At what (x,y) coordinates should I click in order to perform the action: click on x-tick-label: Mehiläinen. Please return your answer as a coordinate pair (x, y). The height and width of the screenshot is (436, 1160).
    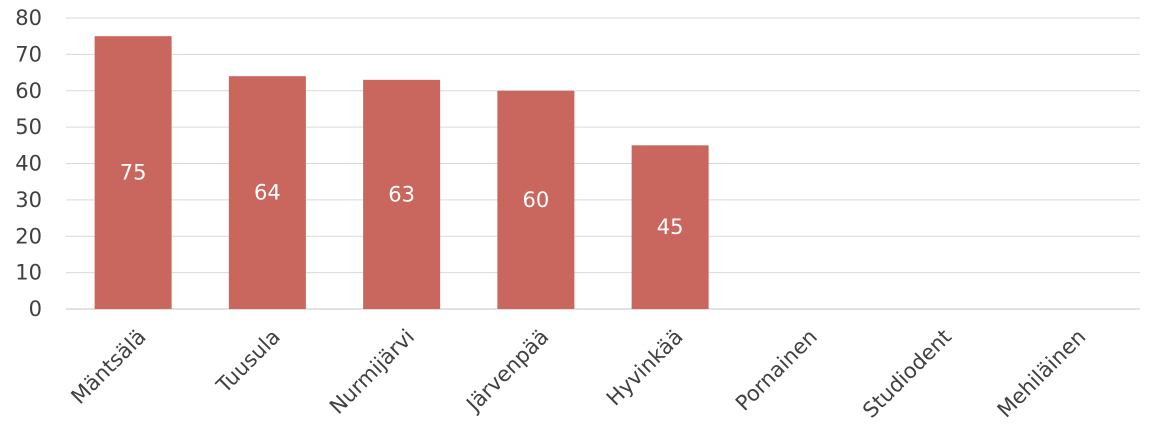
    Looking at the image, I should click on (1042, 374).